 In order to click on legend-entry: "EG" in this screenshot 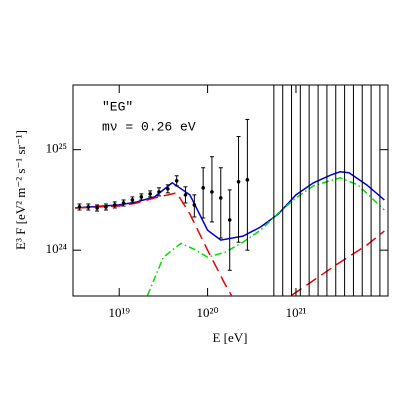, I will do `click(117, 106)`.